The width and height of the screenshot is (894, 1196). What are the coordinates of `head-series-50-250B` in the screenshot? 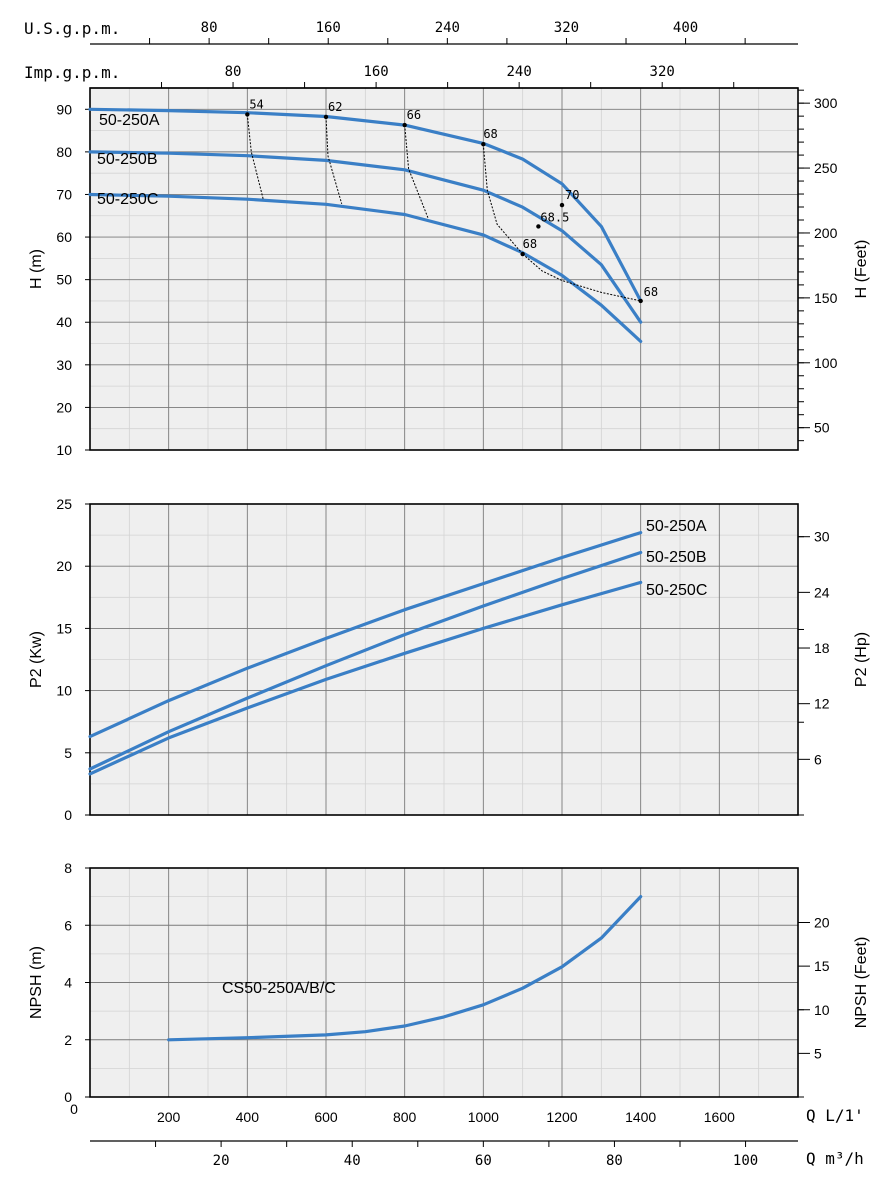 It's located at (365, 237).